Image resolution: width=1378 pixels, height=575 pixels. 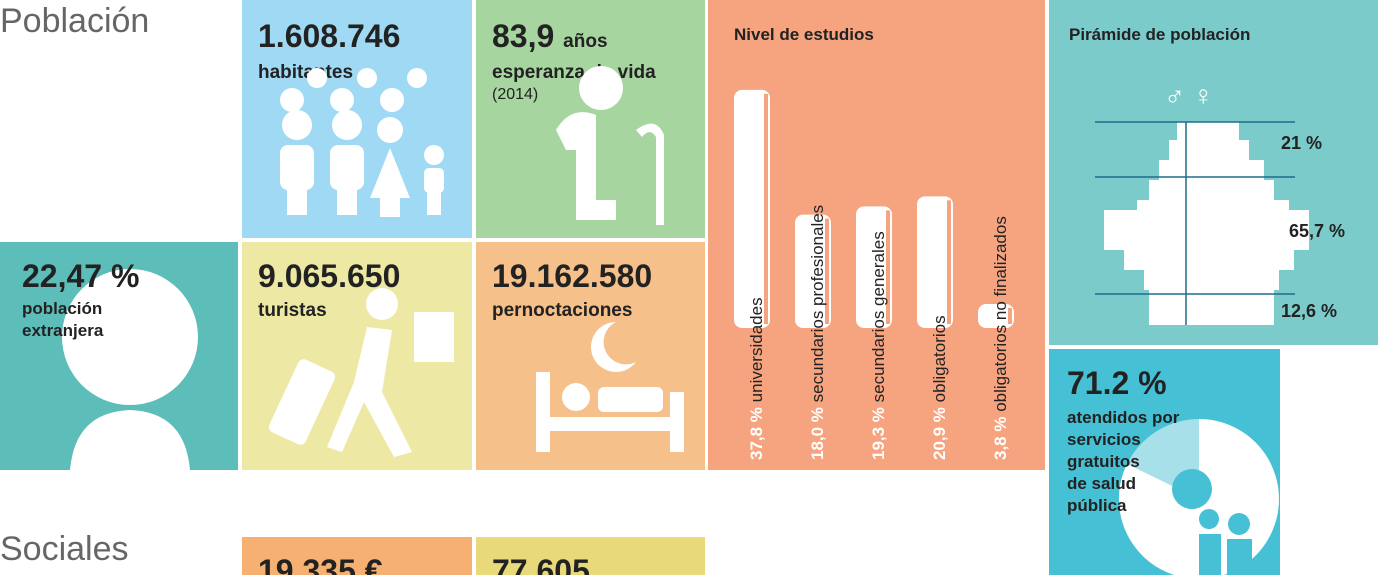 What do you see at coordinates (585, 41) in the screenshot?
I see `unit: años` at bounding box center [585, 41].